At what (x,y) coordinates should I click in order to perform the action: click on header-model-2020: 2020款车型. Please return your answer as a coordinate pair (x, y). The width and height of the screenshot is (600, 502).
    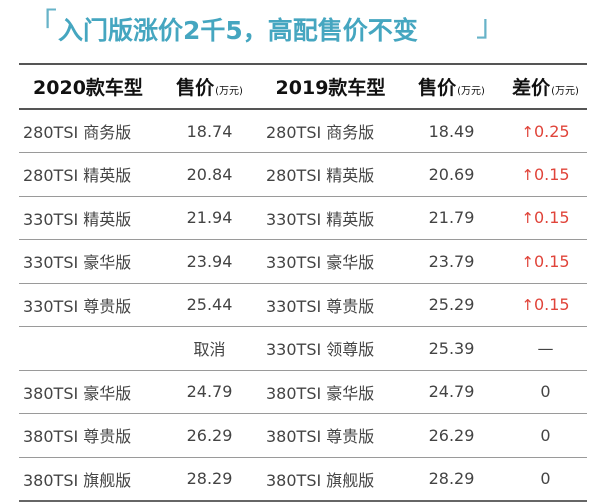
    Looking at the image, I should click on (88, 86).